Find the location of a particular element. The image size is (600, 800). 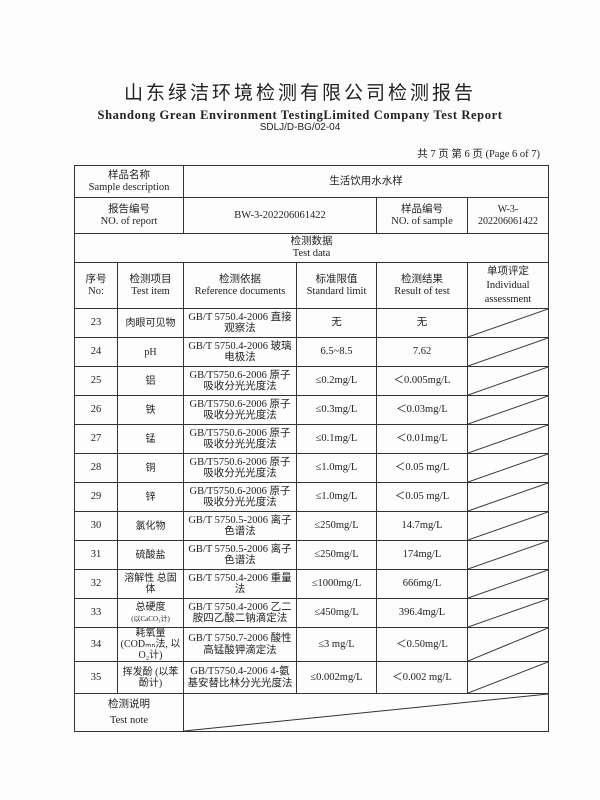

standard-limit: 6.5~8.5 is located at coordinates (336, 352).